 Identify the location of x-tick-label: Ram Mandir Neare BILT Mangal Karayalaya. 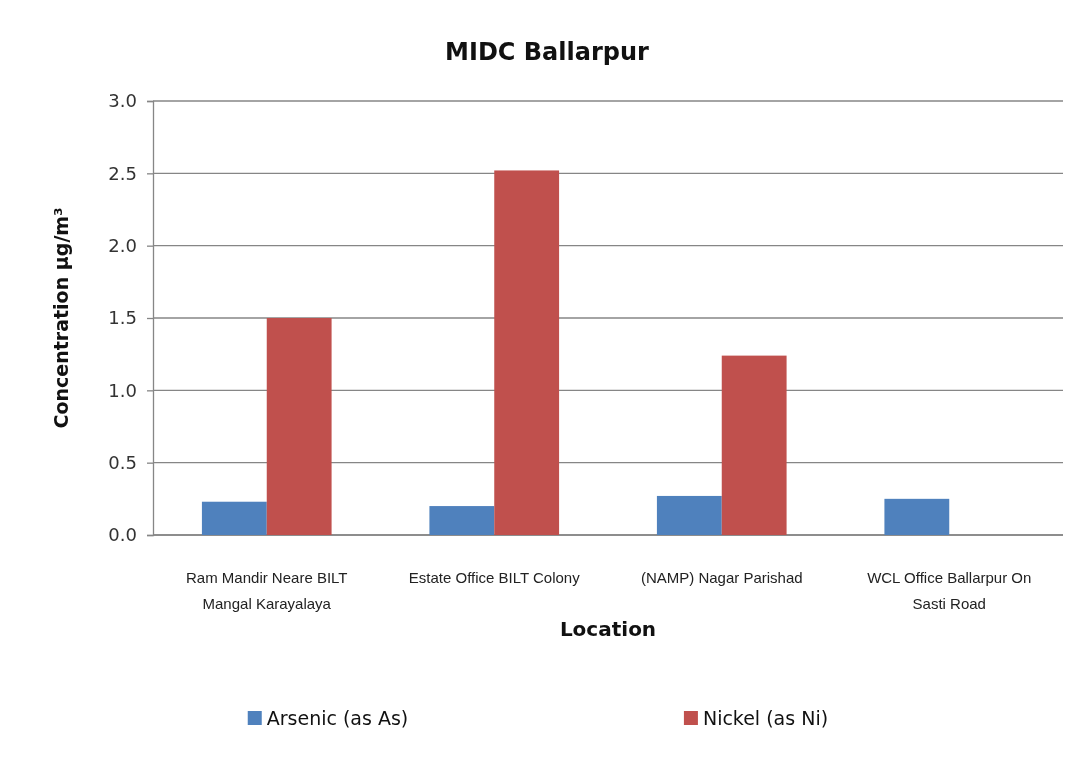
(267, 590).